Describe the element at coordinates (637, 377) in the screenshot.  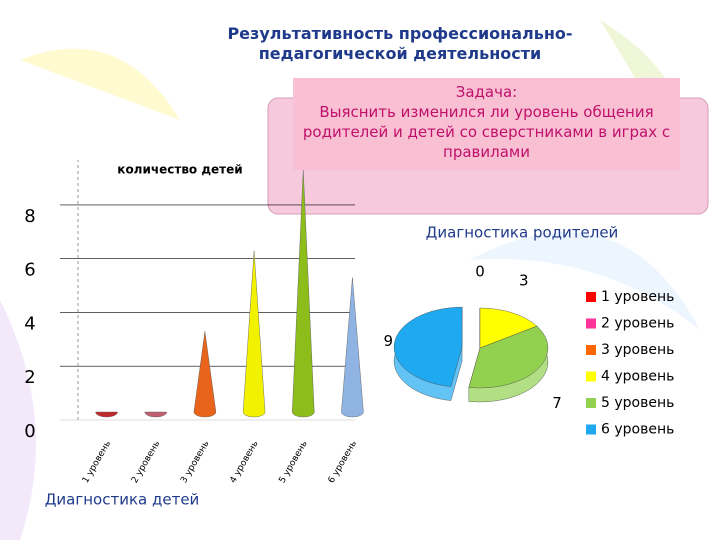
I see `legend-label: 4 уровень` at that location.